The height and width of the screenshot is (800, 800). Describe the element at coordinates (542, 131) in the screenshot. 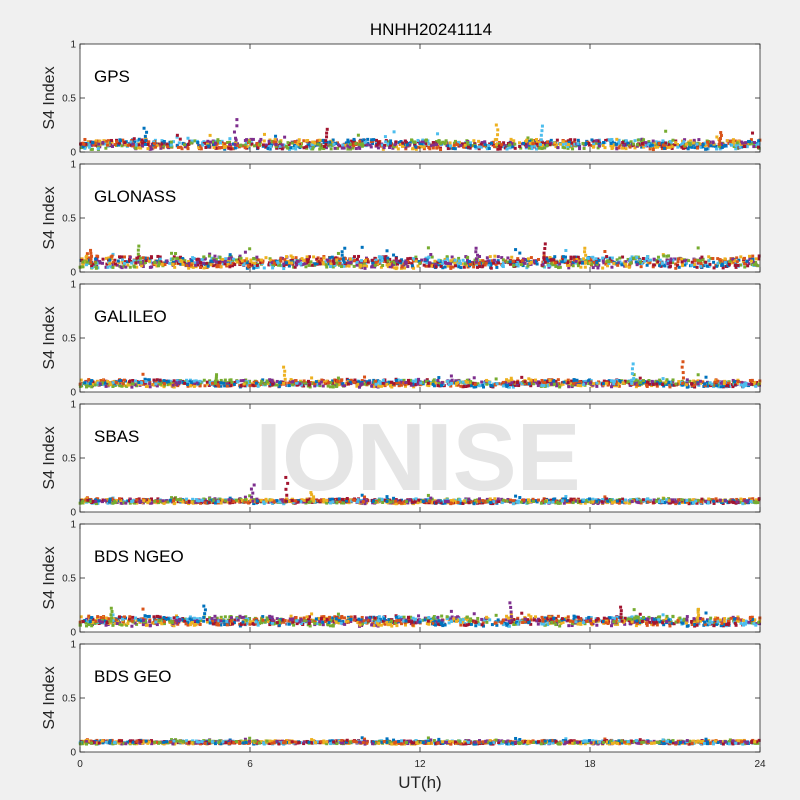

I see `spike-point` at that location.